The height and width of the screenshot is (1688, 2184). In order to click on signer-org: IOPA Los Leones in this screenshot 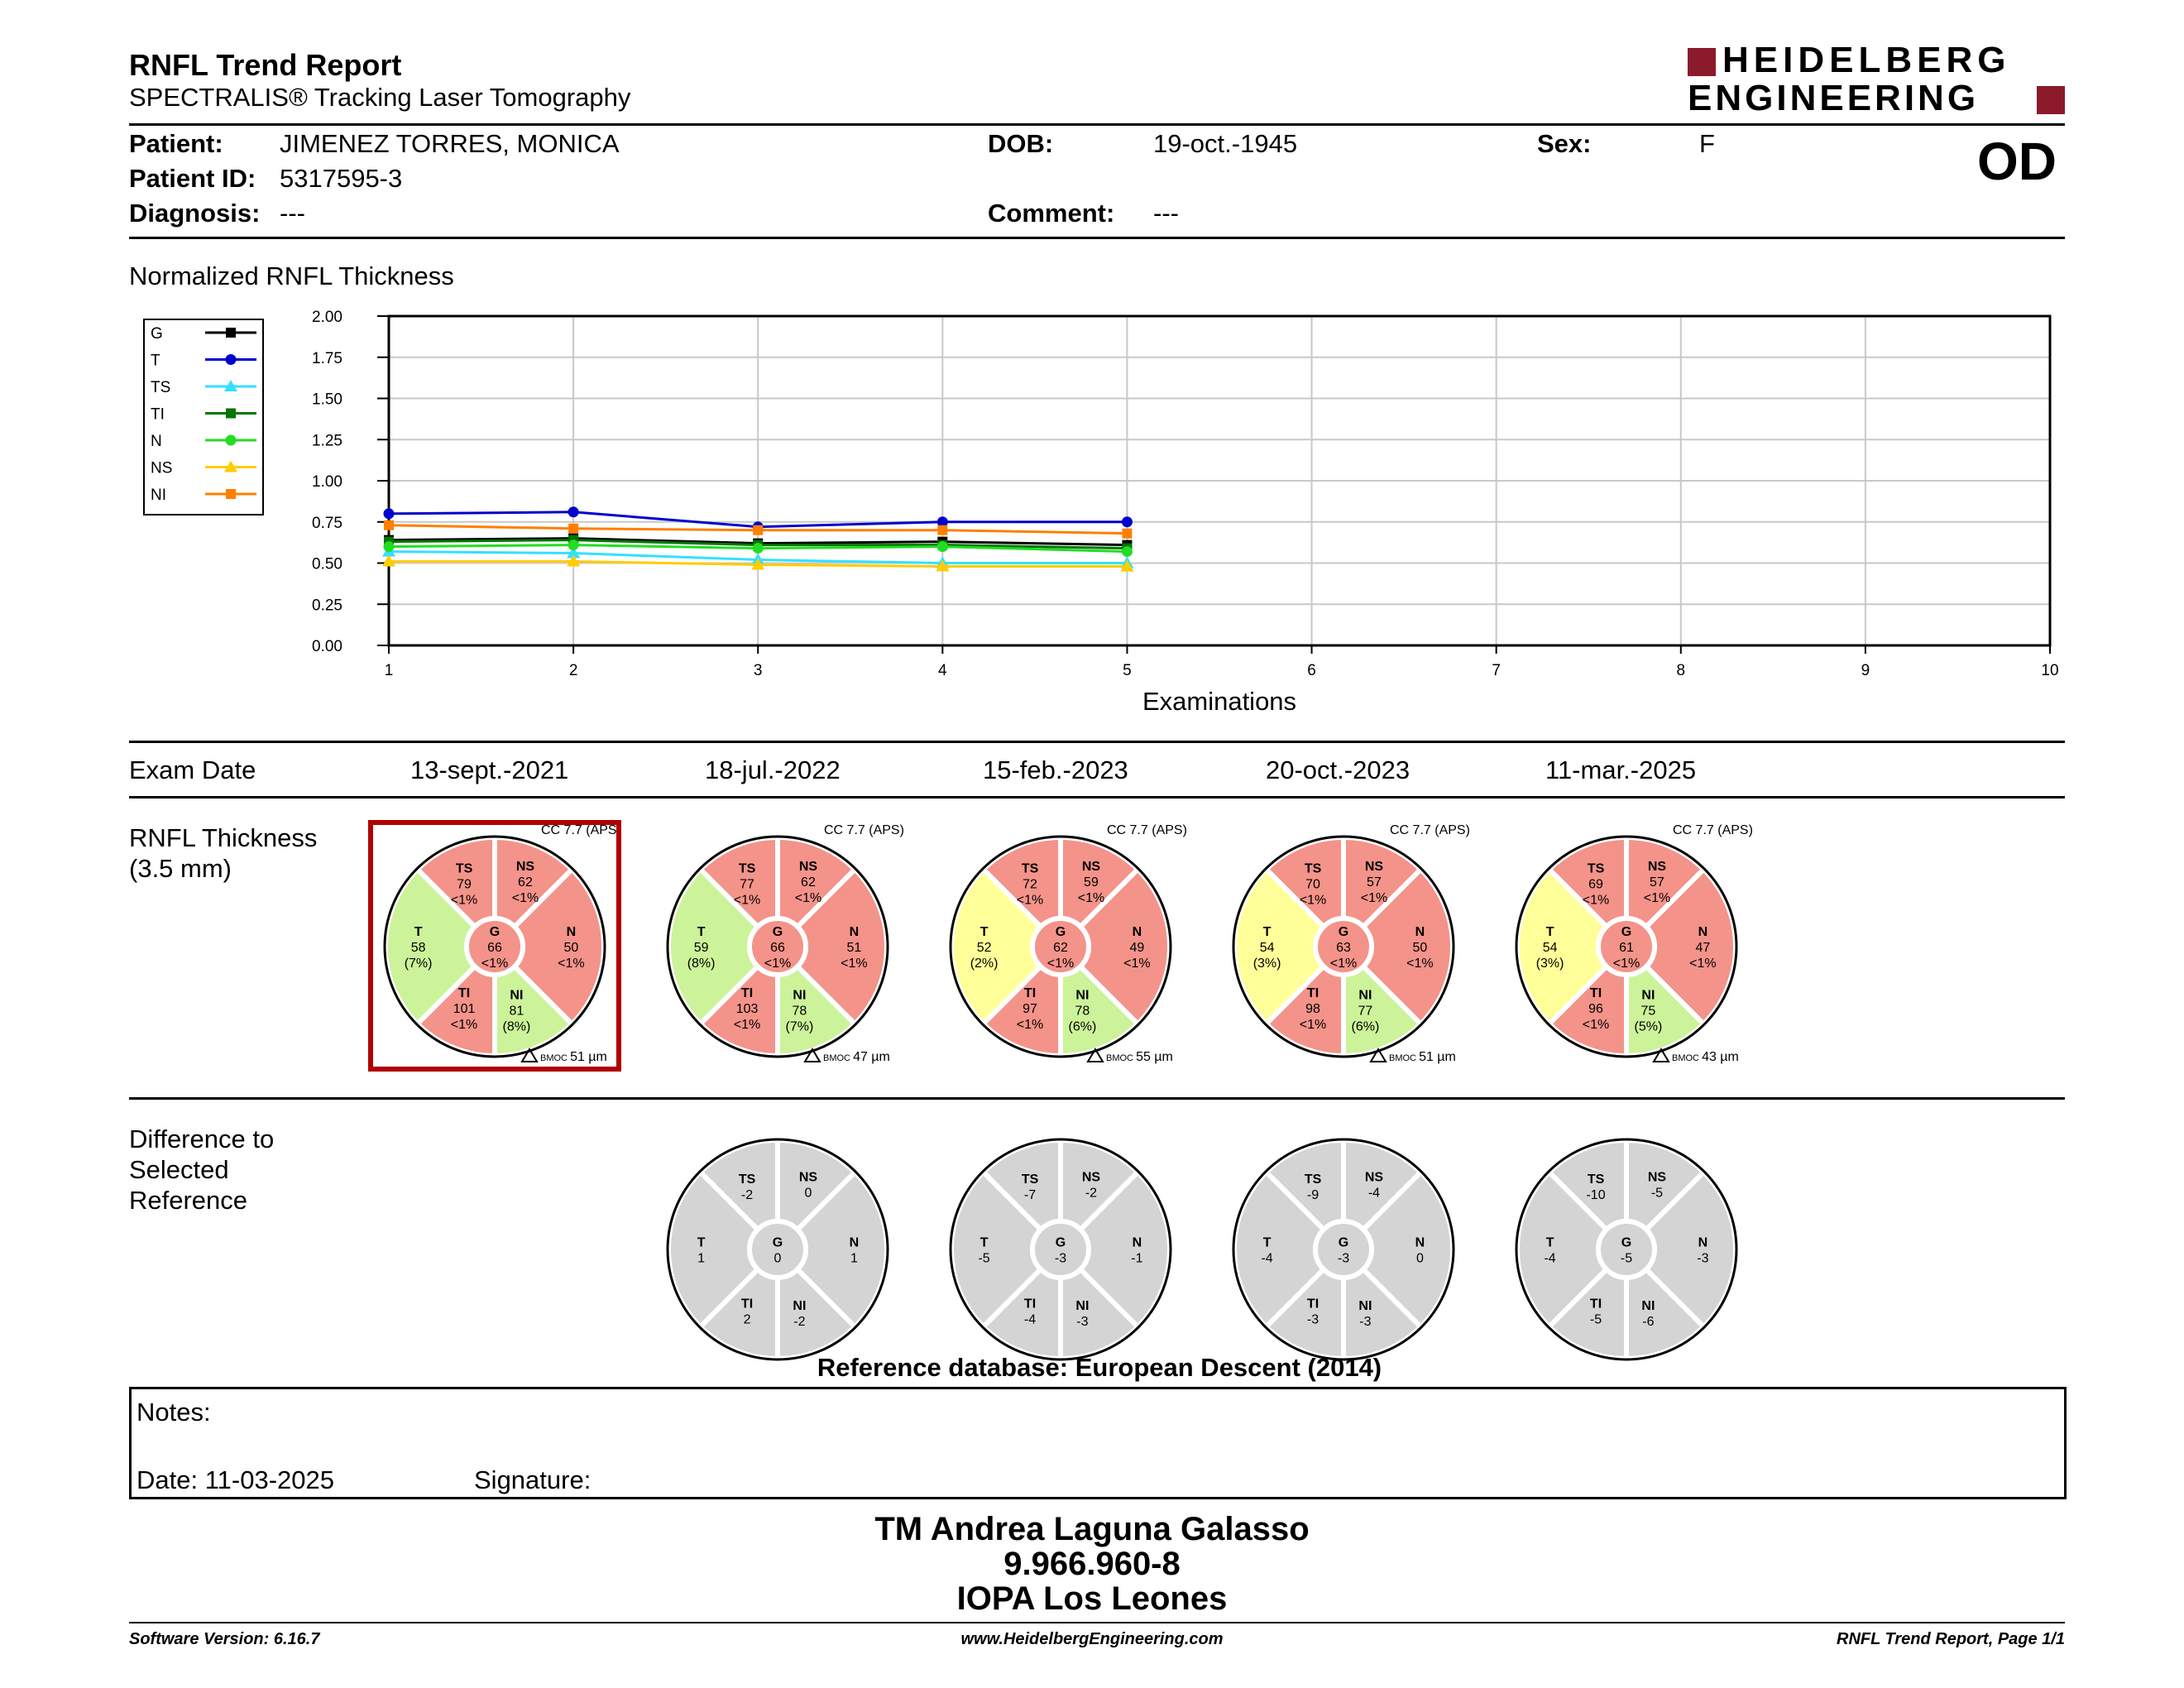, I will do `click(1092, 1598)`.